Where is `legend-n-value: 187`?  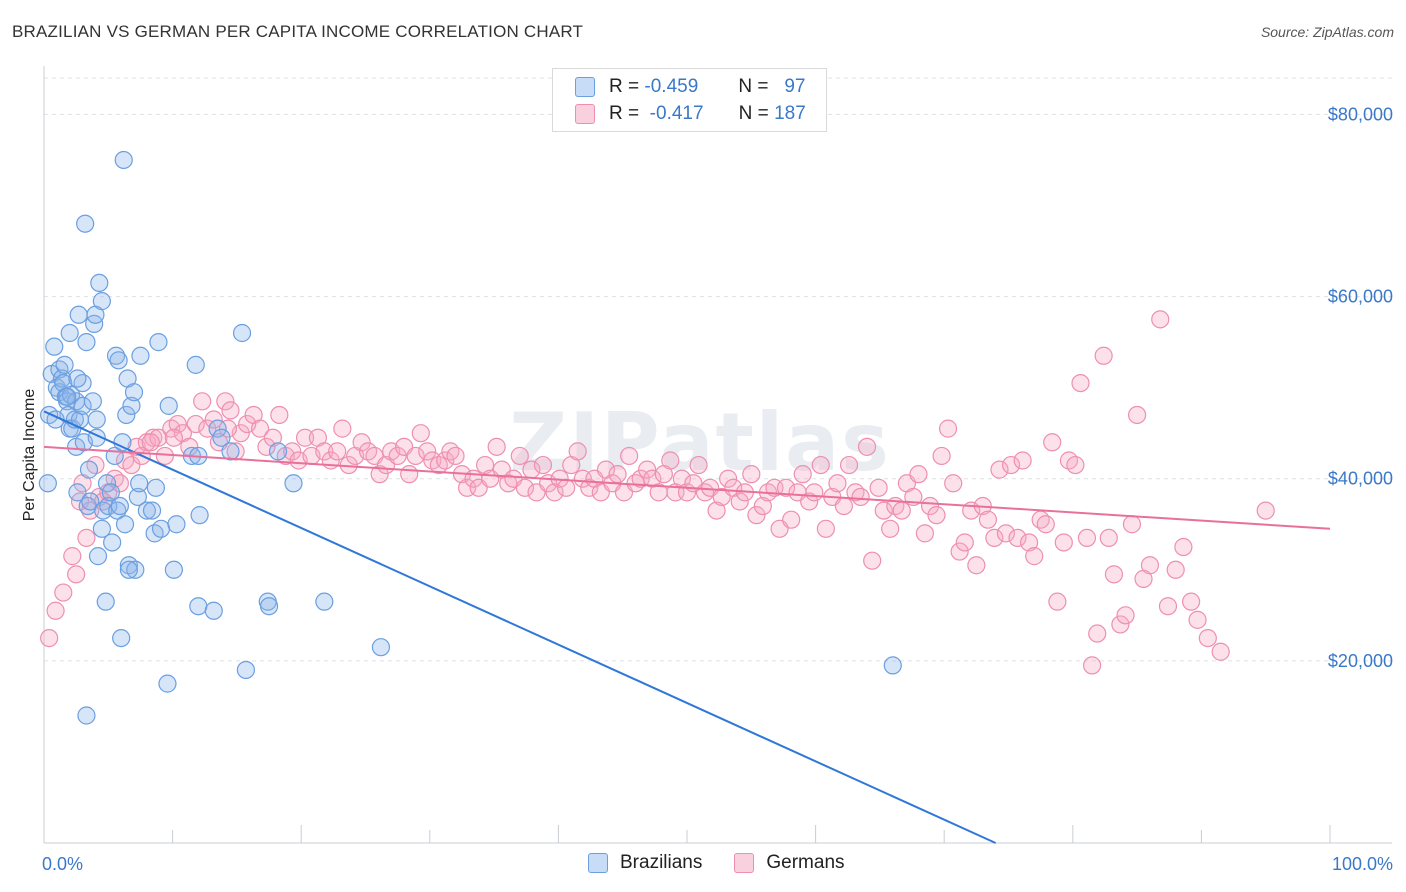
legend-n-value: 187 is located at coordinates (790, 113).